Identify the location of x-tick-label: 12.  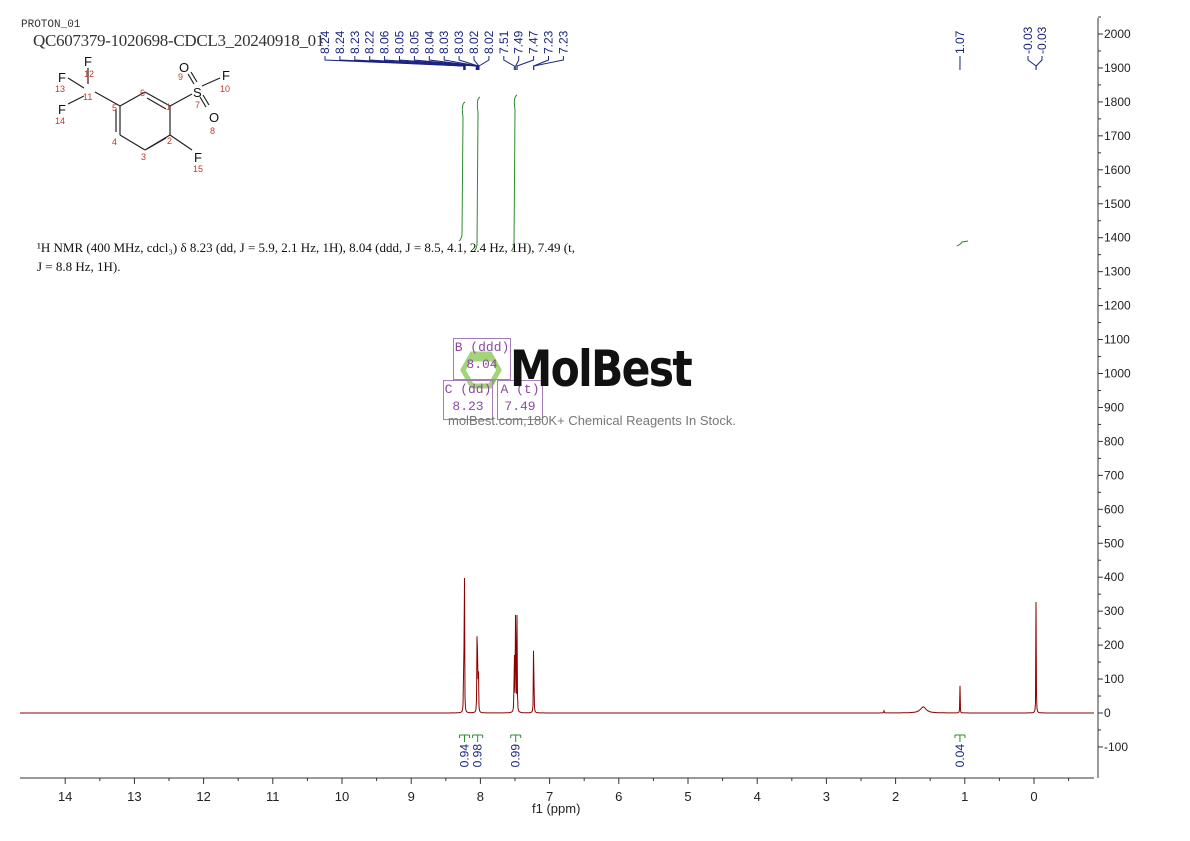
(203, 796).